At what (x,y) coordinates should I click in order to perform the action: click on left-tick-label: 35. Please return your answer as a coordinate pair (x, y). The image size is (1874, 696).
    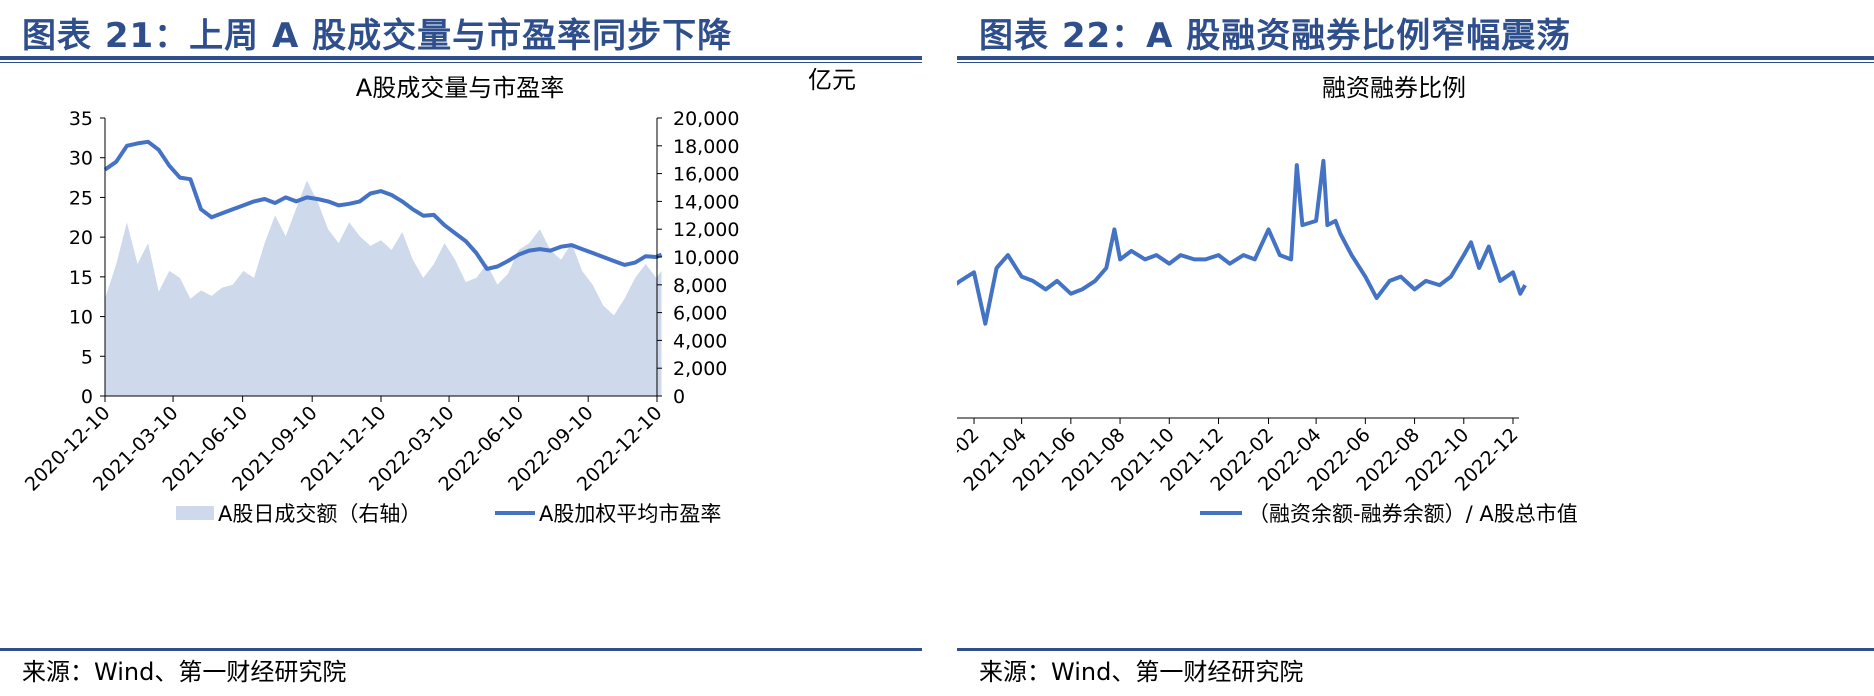
    Looking at the image, I should click on (81, 119).